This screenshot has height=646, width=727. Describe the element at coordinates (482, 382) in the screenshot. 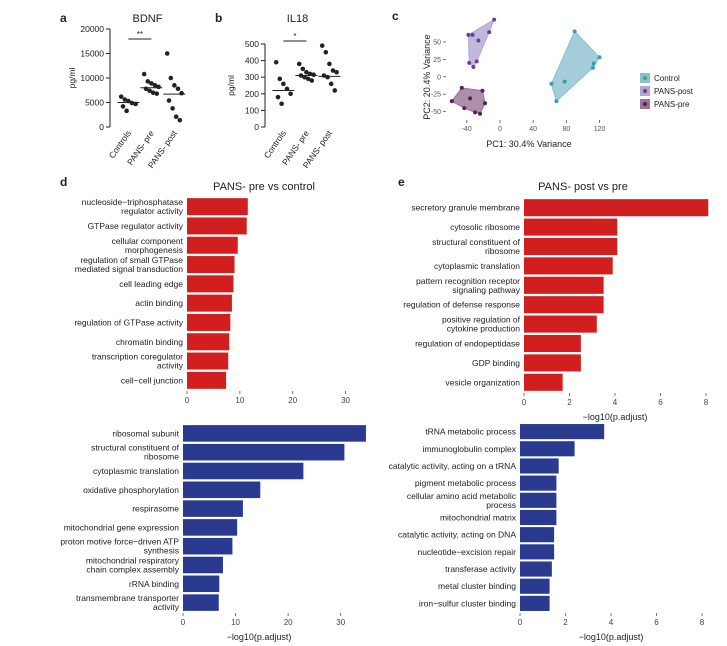

I see `category-label: vesicle organization` at that location.